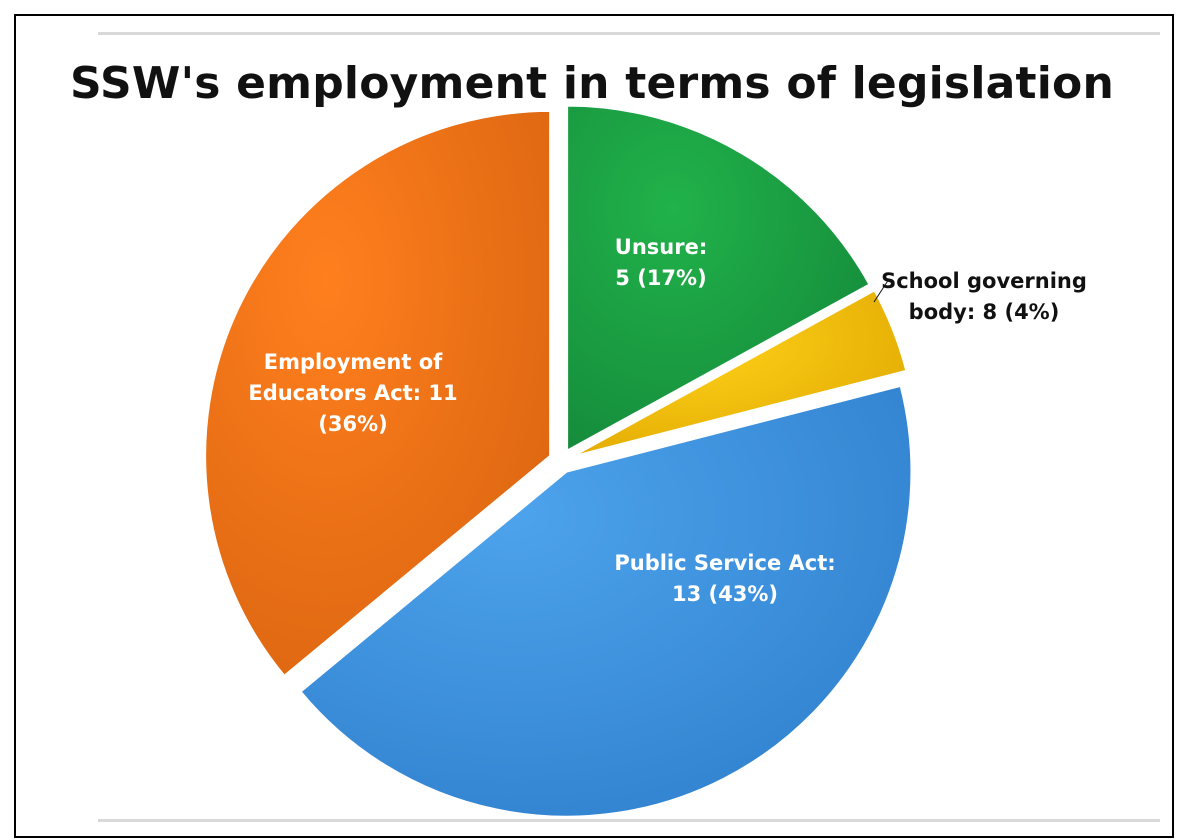 This screenshot has height=840, width=1188. Describe the element at coordinates (661, 262) in the screenshot. I see `data-label-unsure: Unsure: 5 (17%)` at that location.